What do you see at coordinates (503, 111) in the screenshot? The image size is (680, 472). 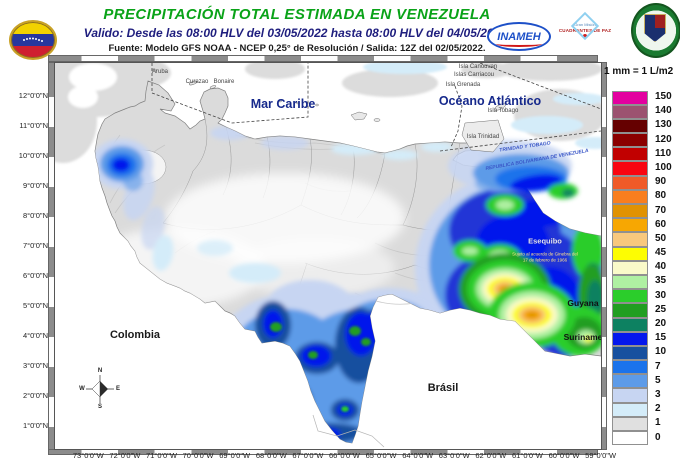 I see `tobago-label: Isla Tobago` at bounding box center [503, 111].